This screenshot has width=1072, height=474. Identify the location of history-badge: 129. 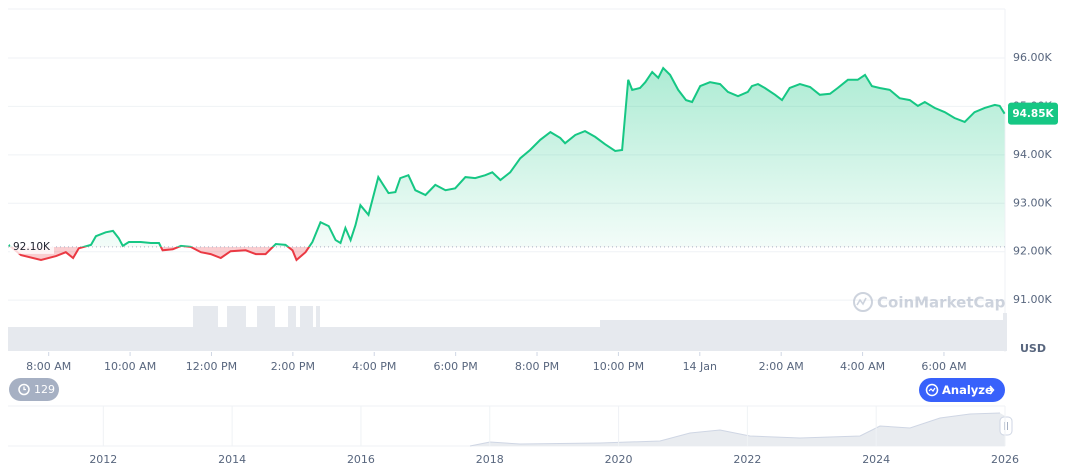
(34, 389).